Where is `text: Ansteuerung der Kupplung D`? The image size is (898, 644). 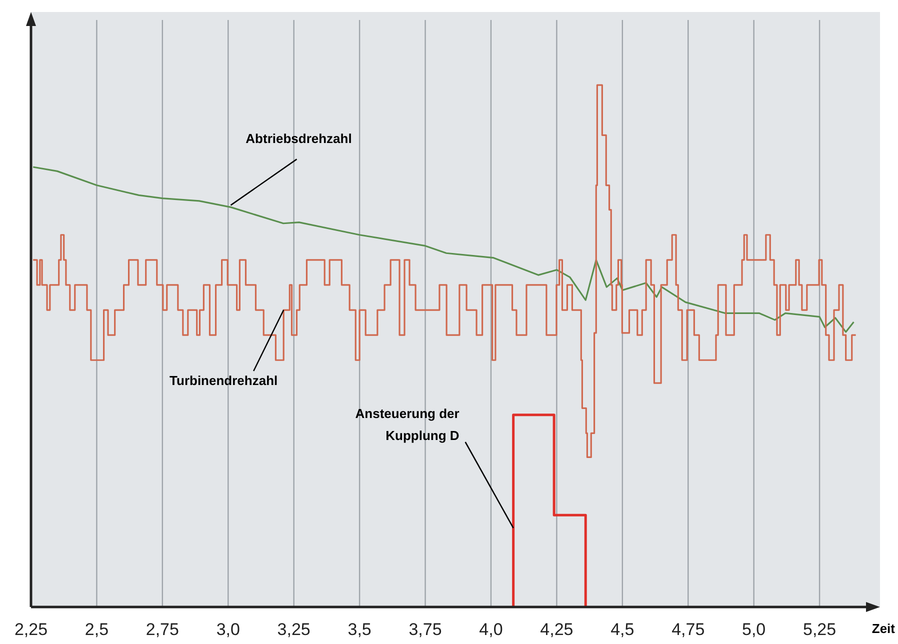 text: Ansteuerung der Kupplung D is located at coordinates (407, 424).